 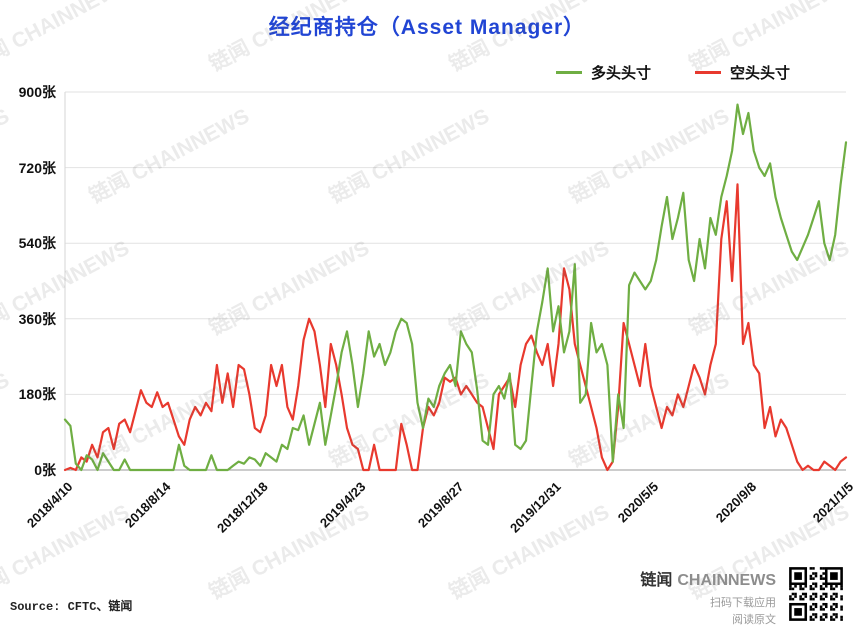 I want to click on y-axis-tick-label: 360张, so click(x=37, y=318).